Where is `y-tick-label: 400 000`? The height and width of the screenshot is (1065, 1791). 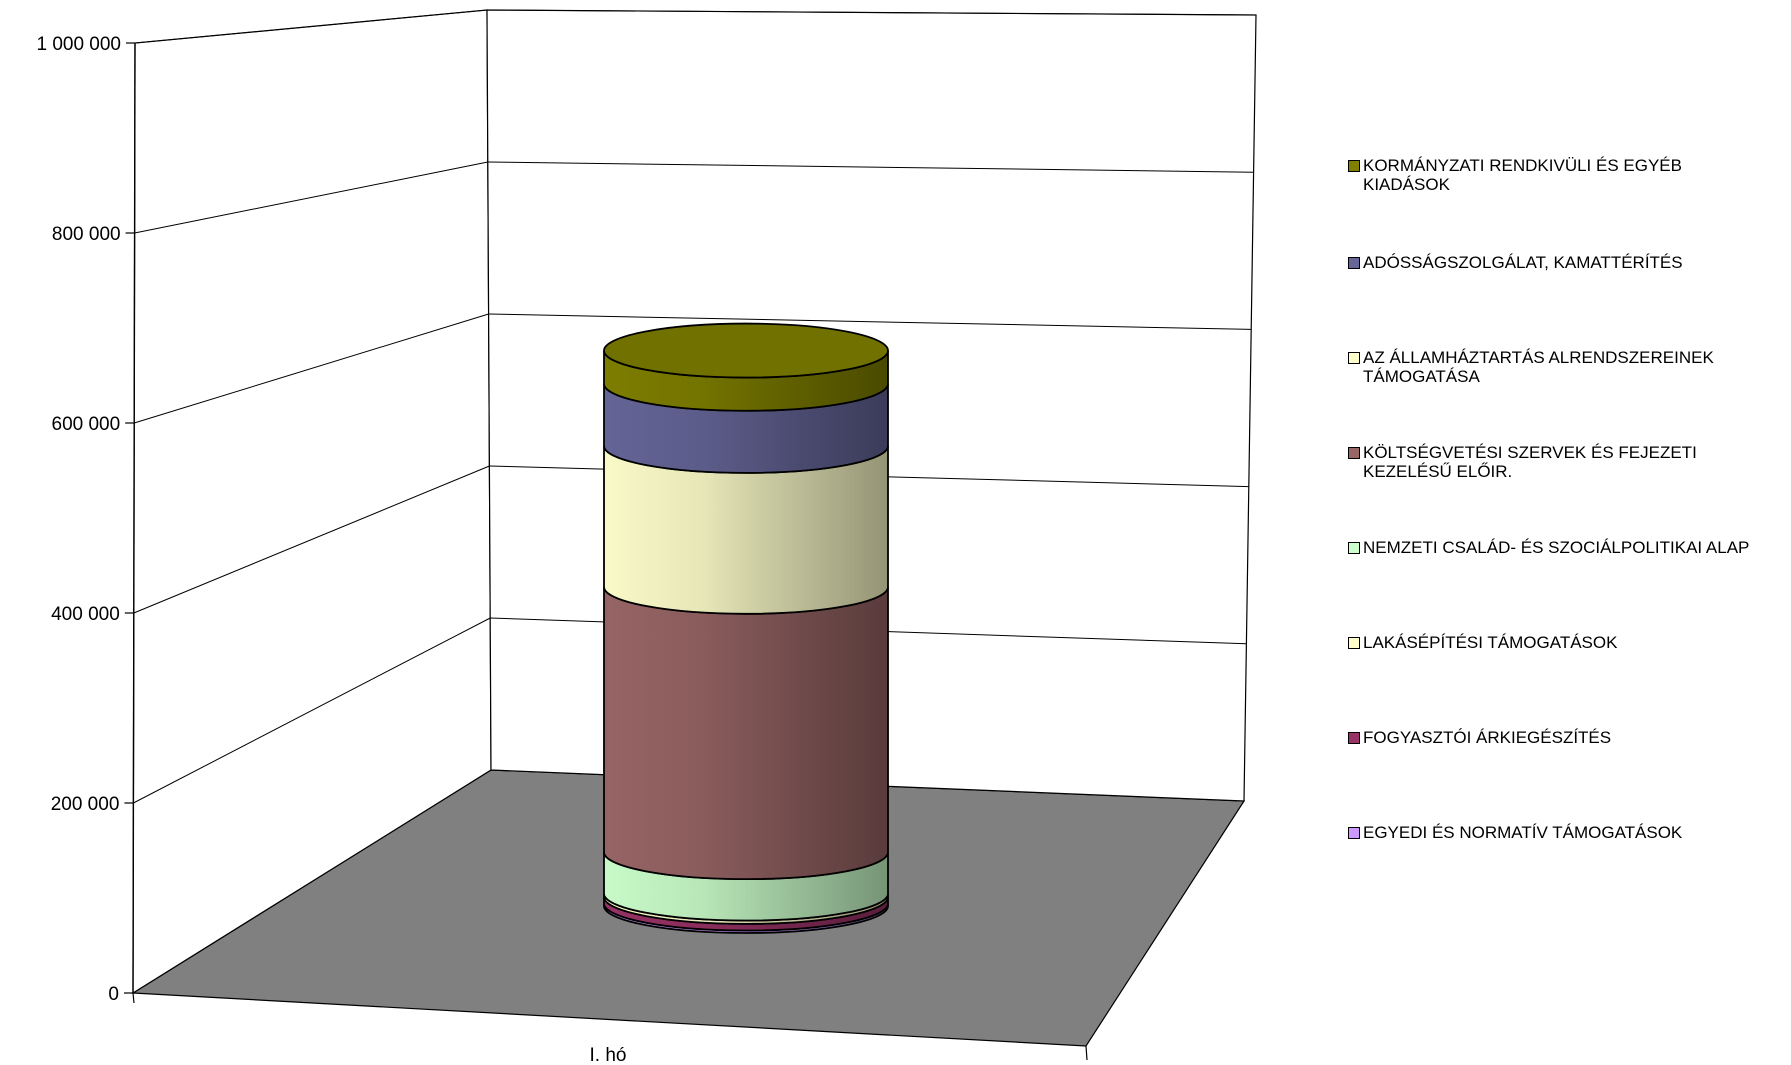 y-tick-label: 400 000 is located at coordinates (85, 614).